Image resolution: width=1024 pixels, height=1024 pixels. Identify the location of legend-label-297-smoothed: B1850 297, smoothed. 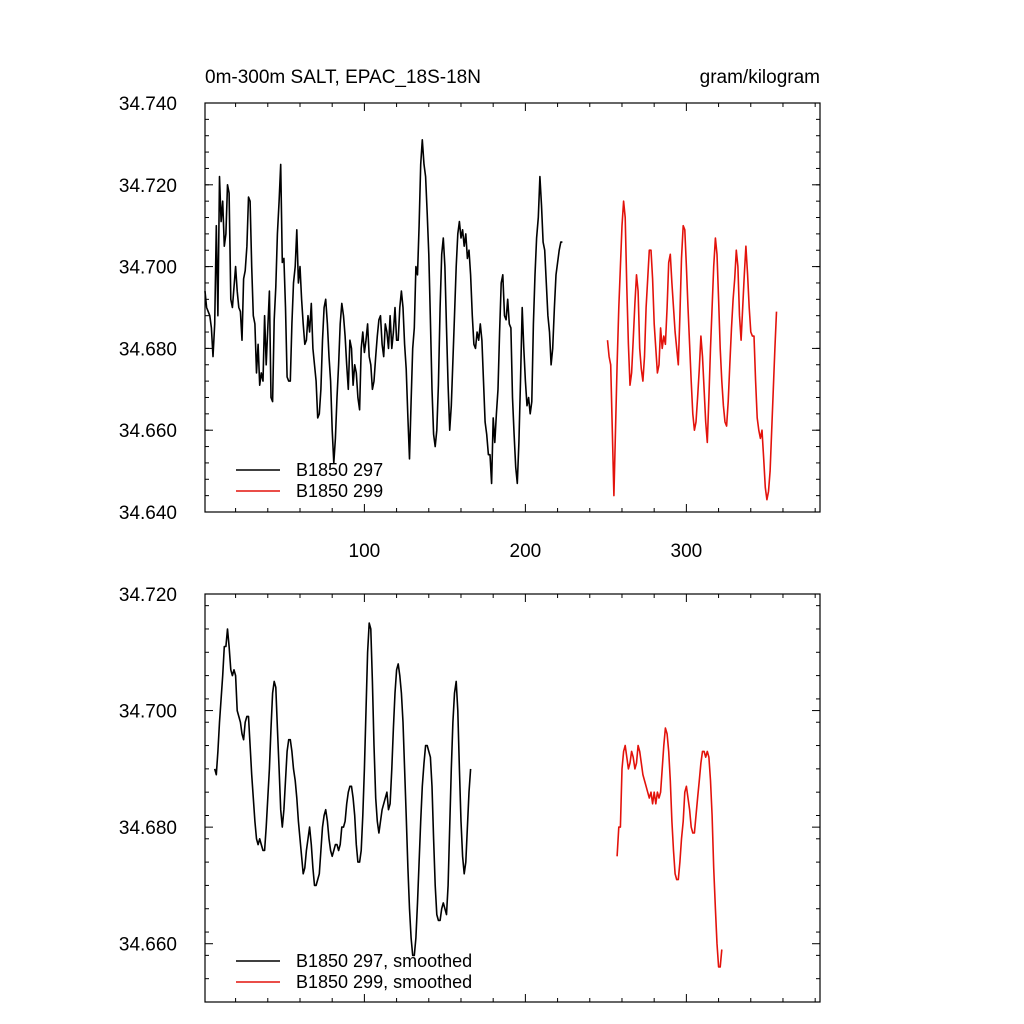
(384, 961).